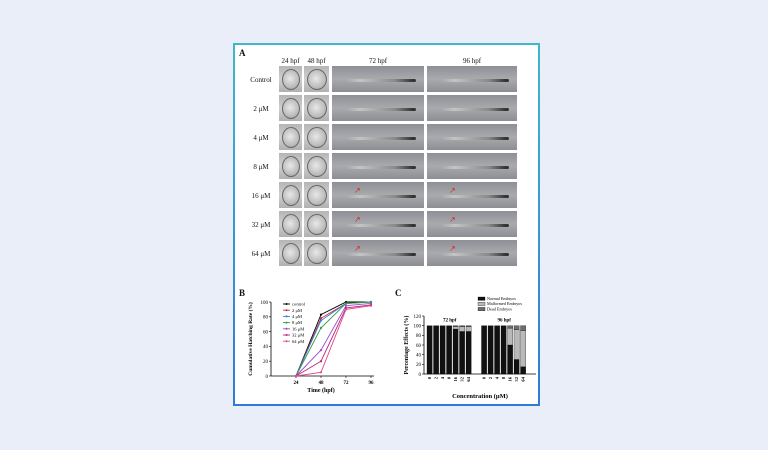 This screenshot has width=768, height=450. Describe the element at coordinates (322, 383) in the screenshot. I see `x-tick-label: 48` at that location.